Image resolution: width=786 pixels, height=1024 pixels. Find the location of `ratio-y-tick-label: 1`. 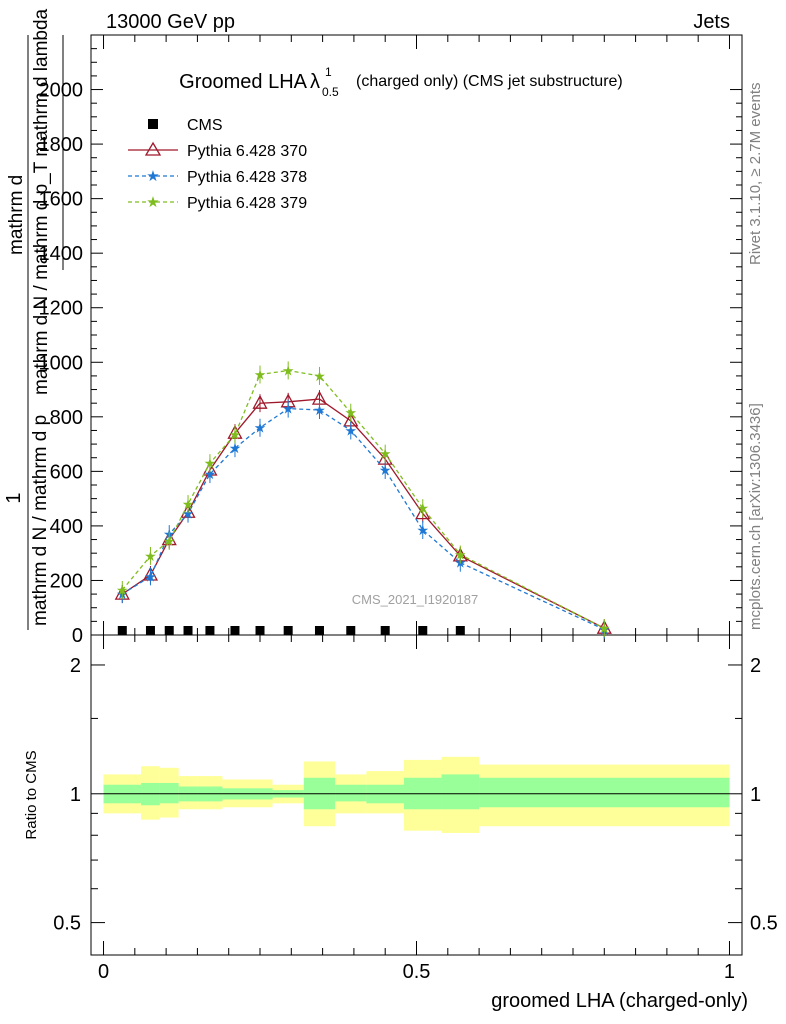

ratio-y-tick-label: 1 is located at coordinates (75, 795).